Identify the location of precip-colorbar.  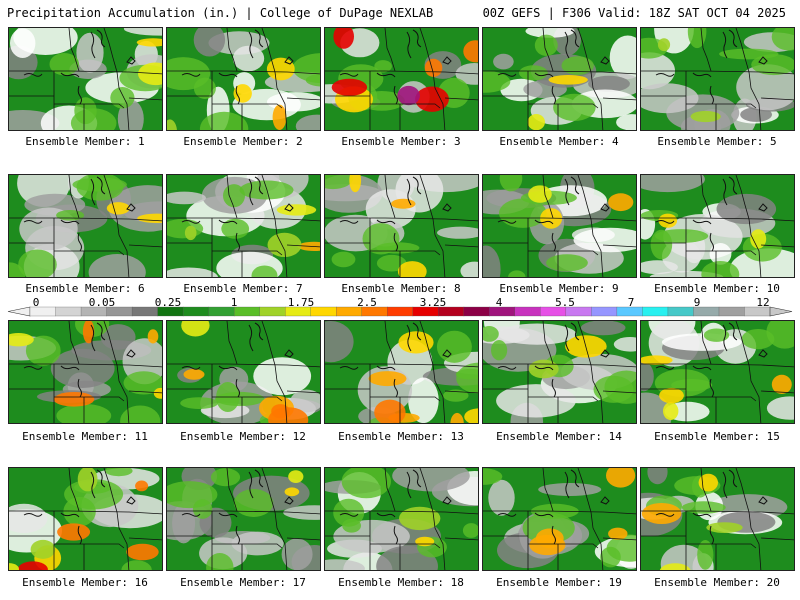
(400, 311).